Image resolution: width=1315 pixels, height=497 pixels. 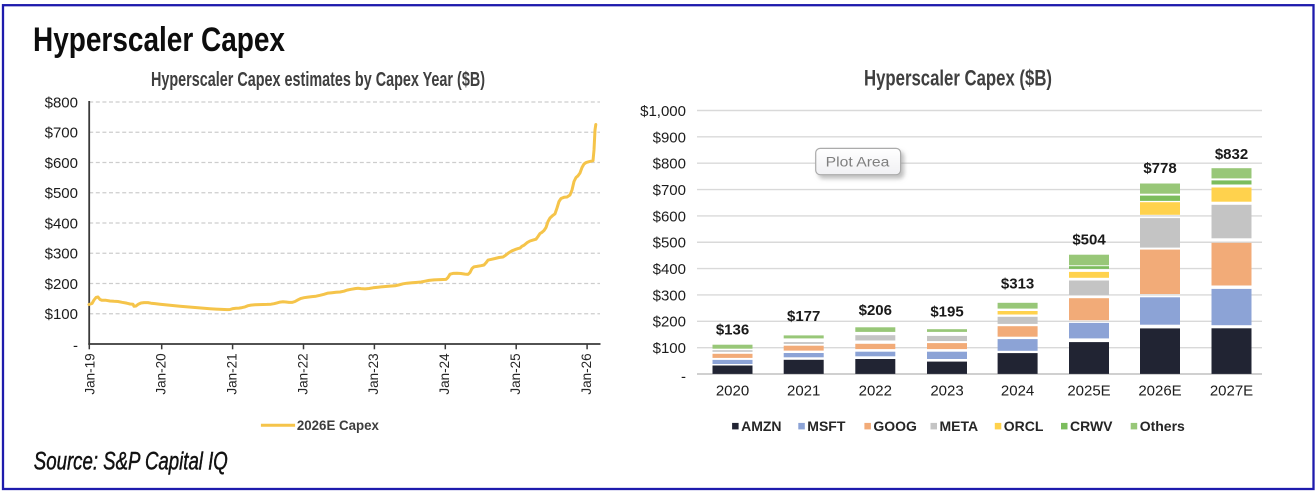 What do you see at coordinates (761, 426) in the screenshot?
I see `svg-text: AMZN` at bounding box center [761, 426].